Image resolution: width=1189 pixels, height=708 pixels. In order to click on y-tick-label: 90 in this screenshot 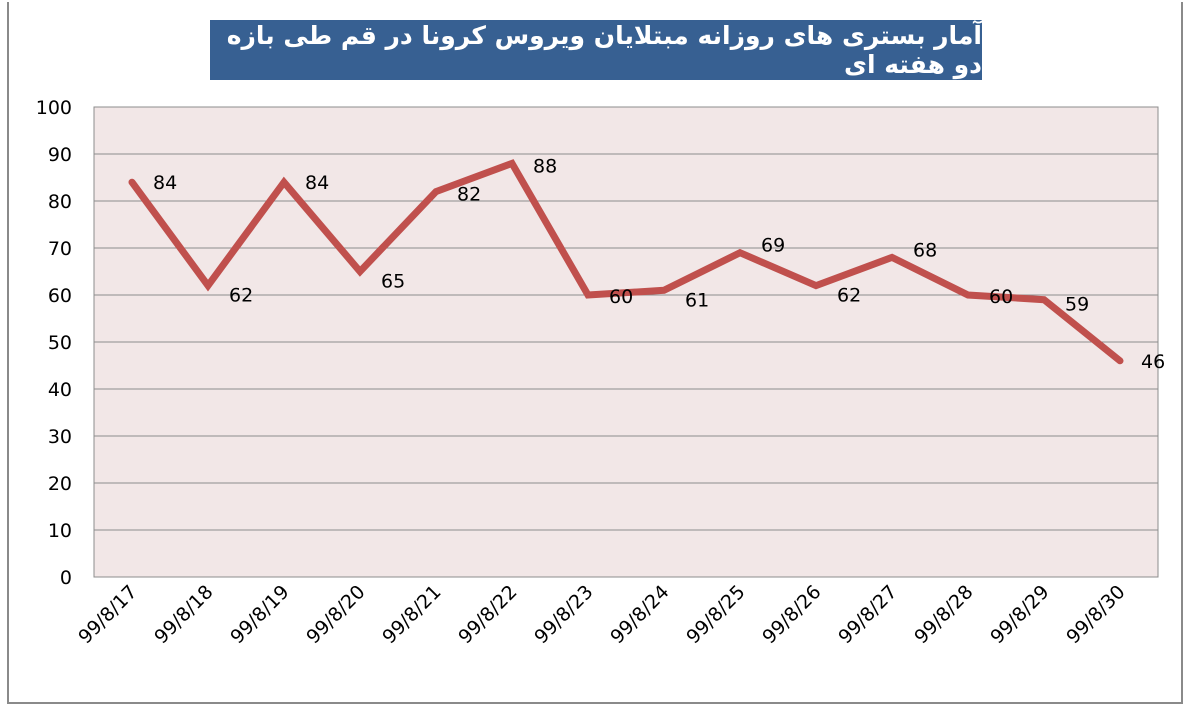, I will do `click(60, 155)`.